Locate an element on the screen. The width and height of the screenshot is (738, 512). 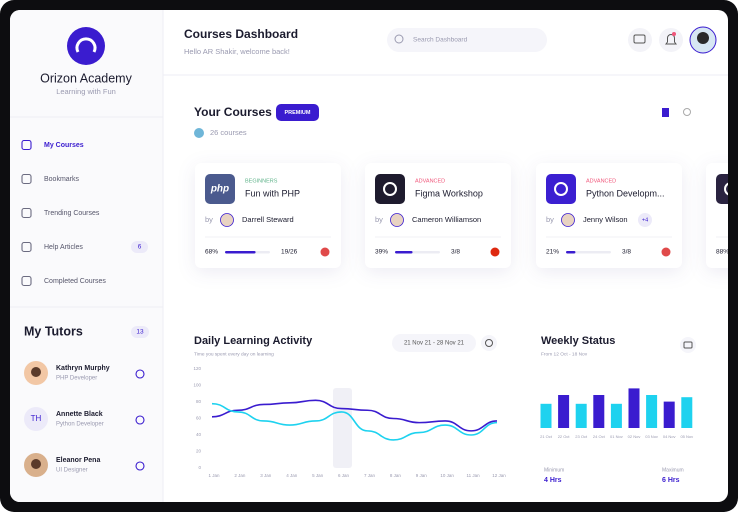
course-lessons: 3/8 is located at coordinates (455, 252).